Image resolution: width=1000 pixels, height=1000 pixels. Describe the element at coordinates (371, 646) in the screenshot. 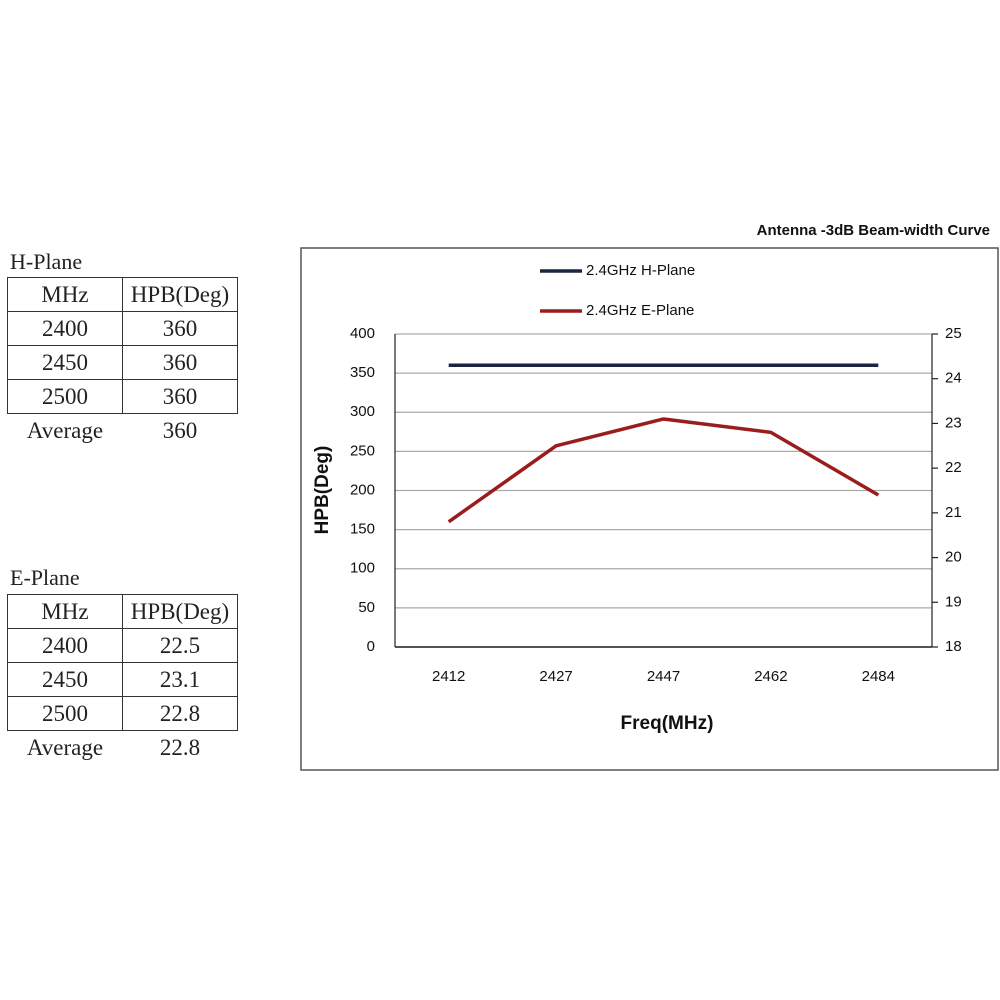

I see `y-tick-label: 0` at that location.